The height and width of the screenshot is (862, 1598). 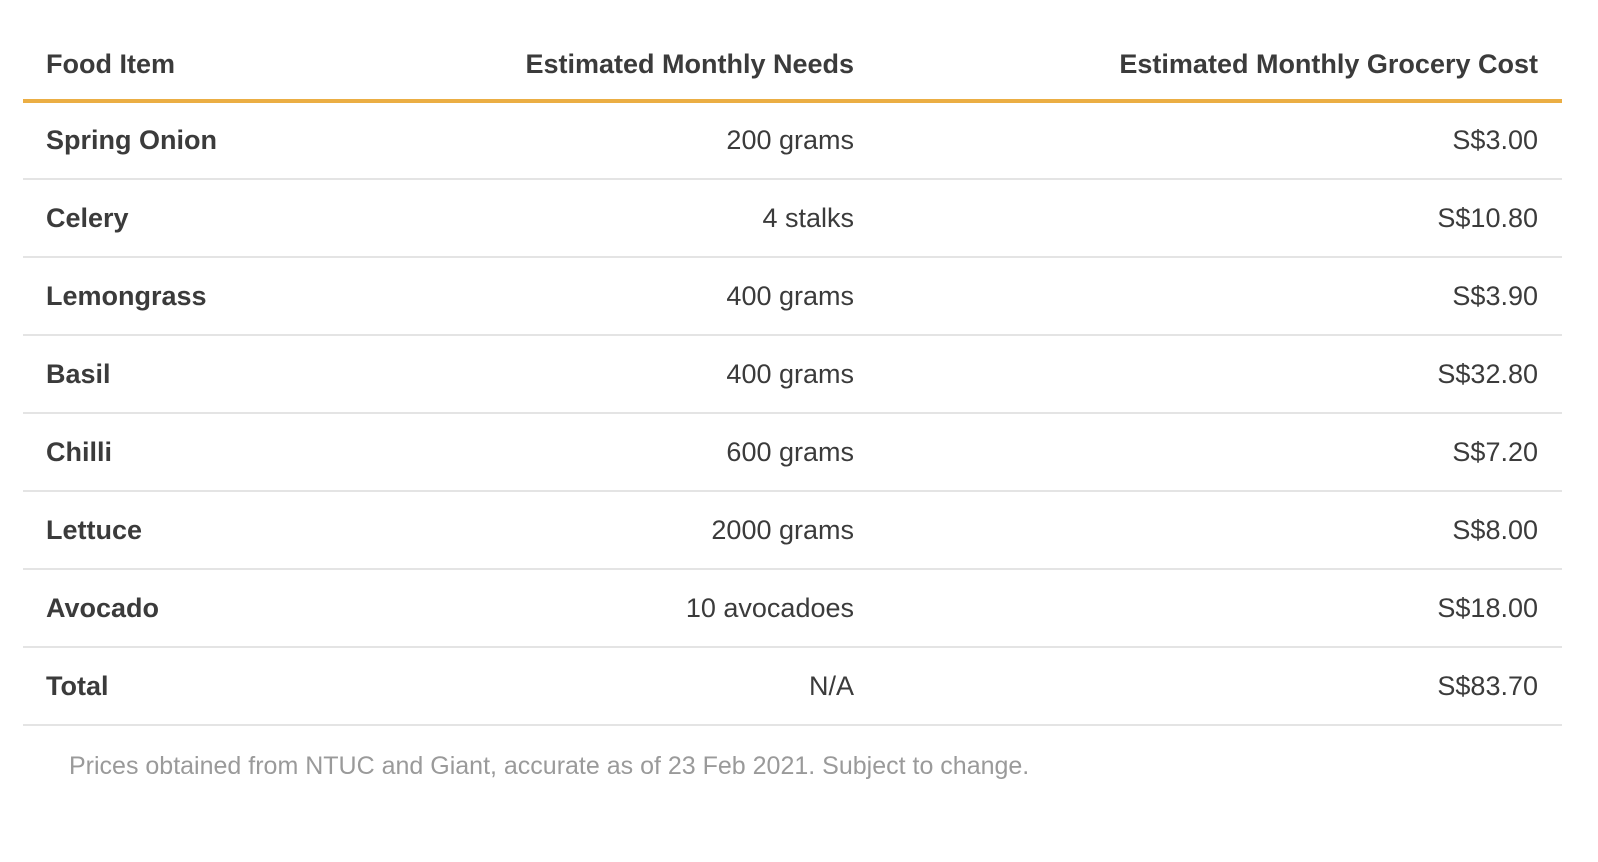 What do you see at coordinates (628, 140) in the screenshot?
I see `cell-monthly-needs: 200 grams` at bounding box center [628, 140].